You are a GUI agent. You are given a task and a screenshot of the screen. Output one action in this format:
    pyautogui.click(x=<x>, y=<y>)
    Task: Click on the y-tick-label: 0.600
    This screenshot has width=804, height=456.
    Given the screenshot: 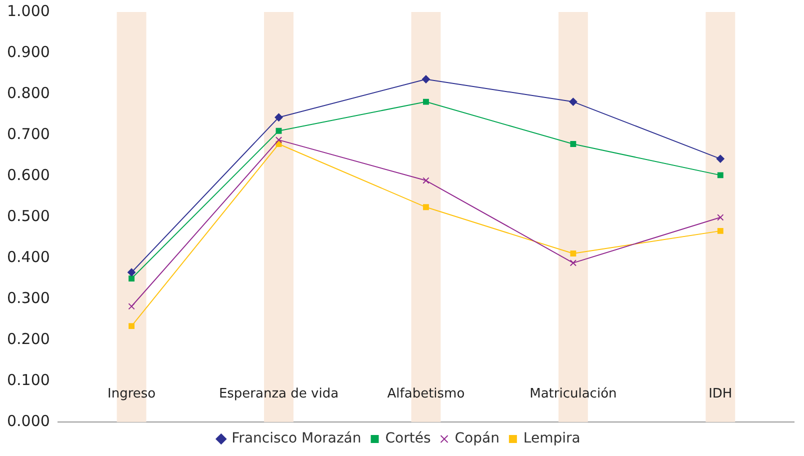 What is the action you would take?
    pyautogui.click(x=28, y=175)
    